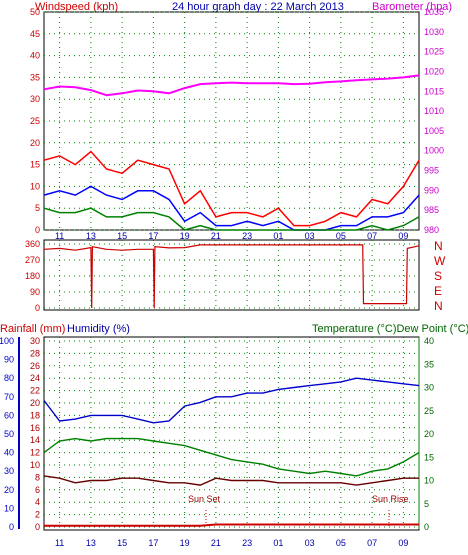 This screenshot has width=468, height=555. Describe the element at coordinates (9, 508) in the screenshot. I see `humidity-tick-label: 10` at that location.